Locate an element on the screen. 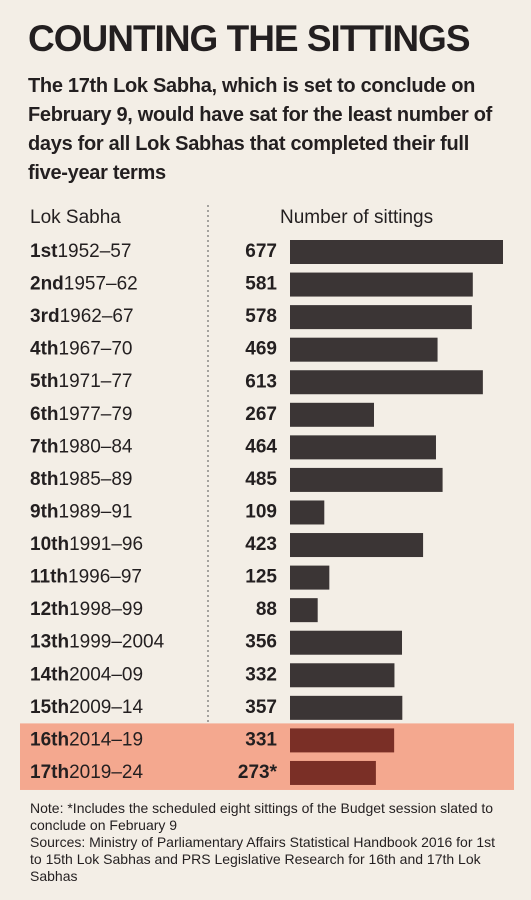  value-label: 356 is located at coordinates (261, 642).